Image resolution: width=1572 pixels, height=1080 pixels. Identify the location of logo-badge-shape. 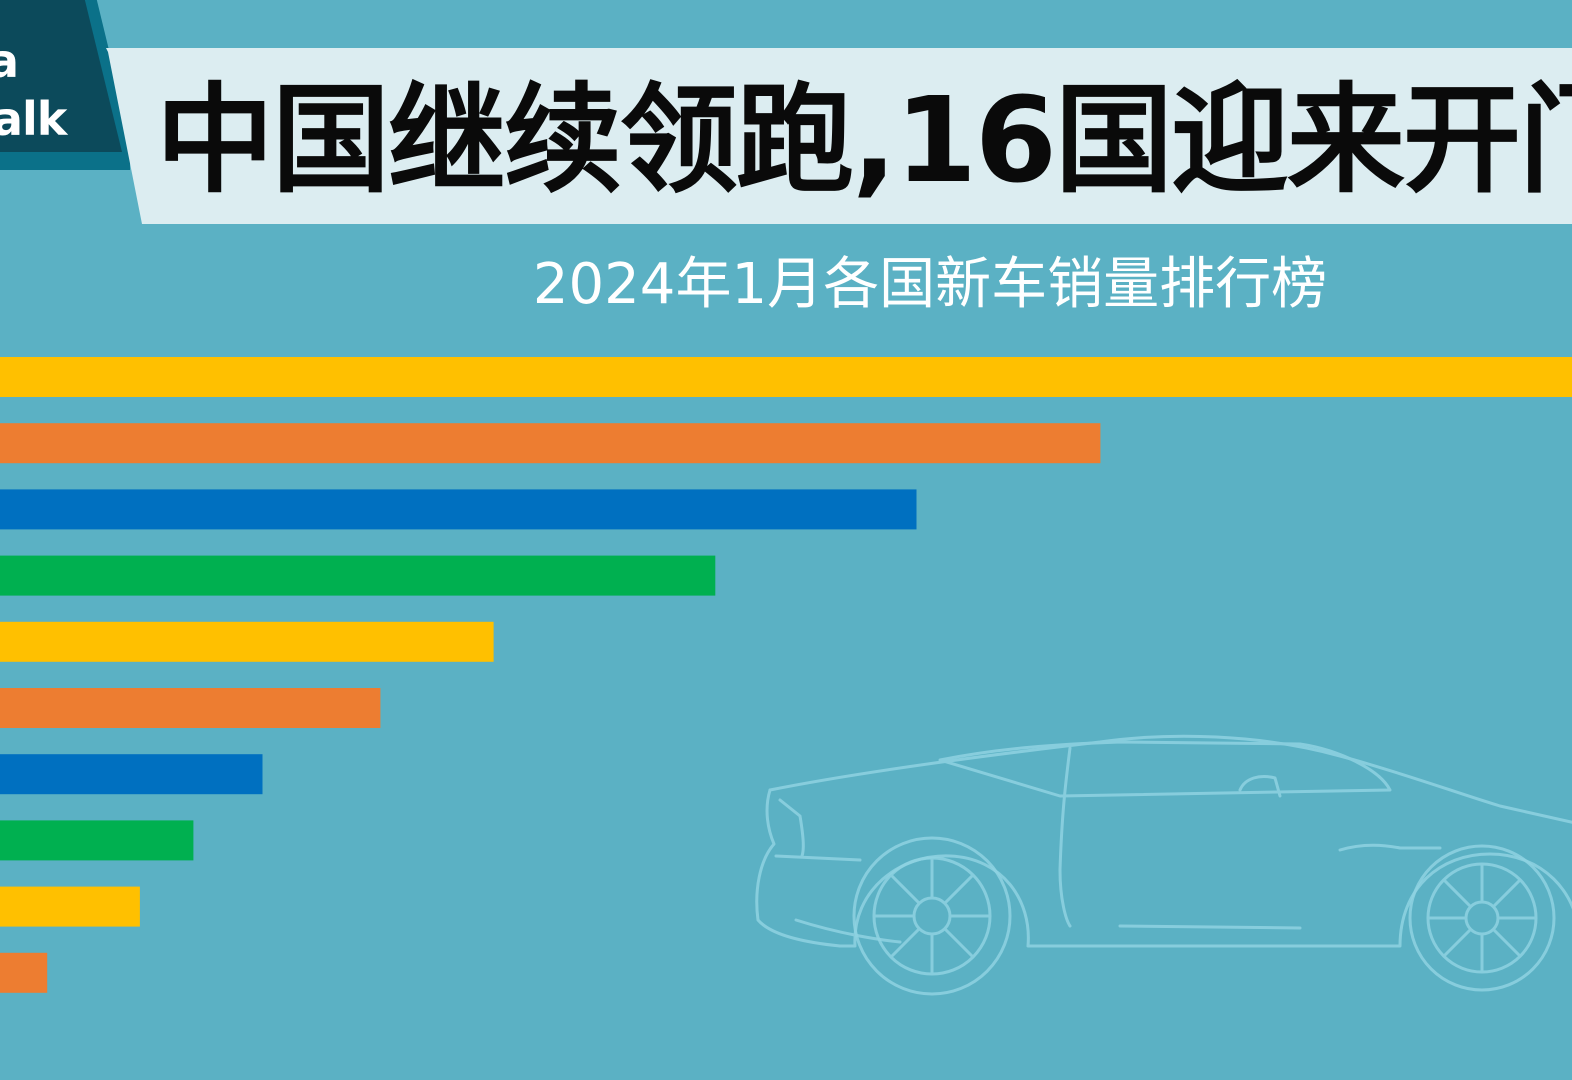
(65, 85).